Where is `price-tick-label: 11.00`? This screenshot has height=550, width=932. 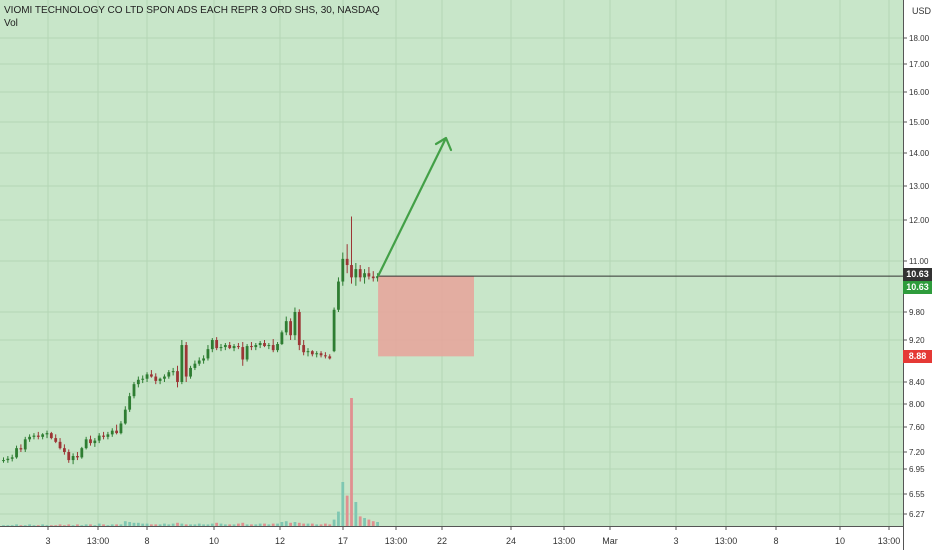 price-tick-label: 11.00 is located at coordinates (919, 261).